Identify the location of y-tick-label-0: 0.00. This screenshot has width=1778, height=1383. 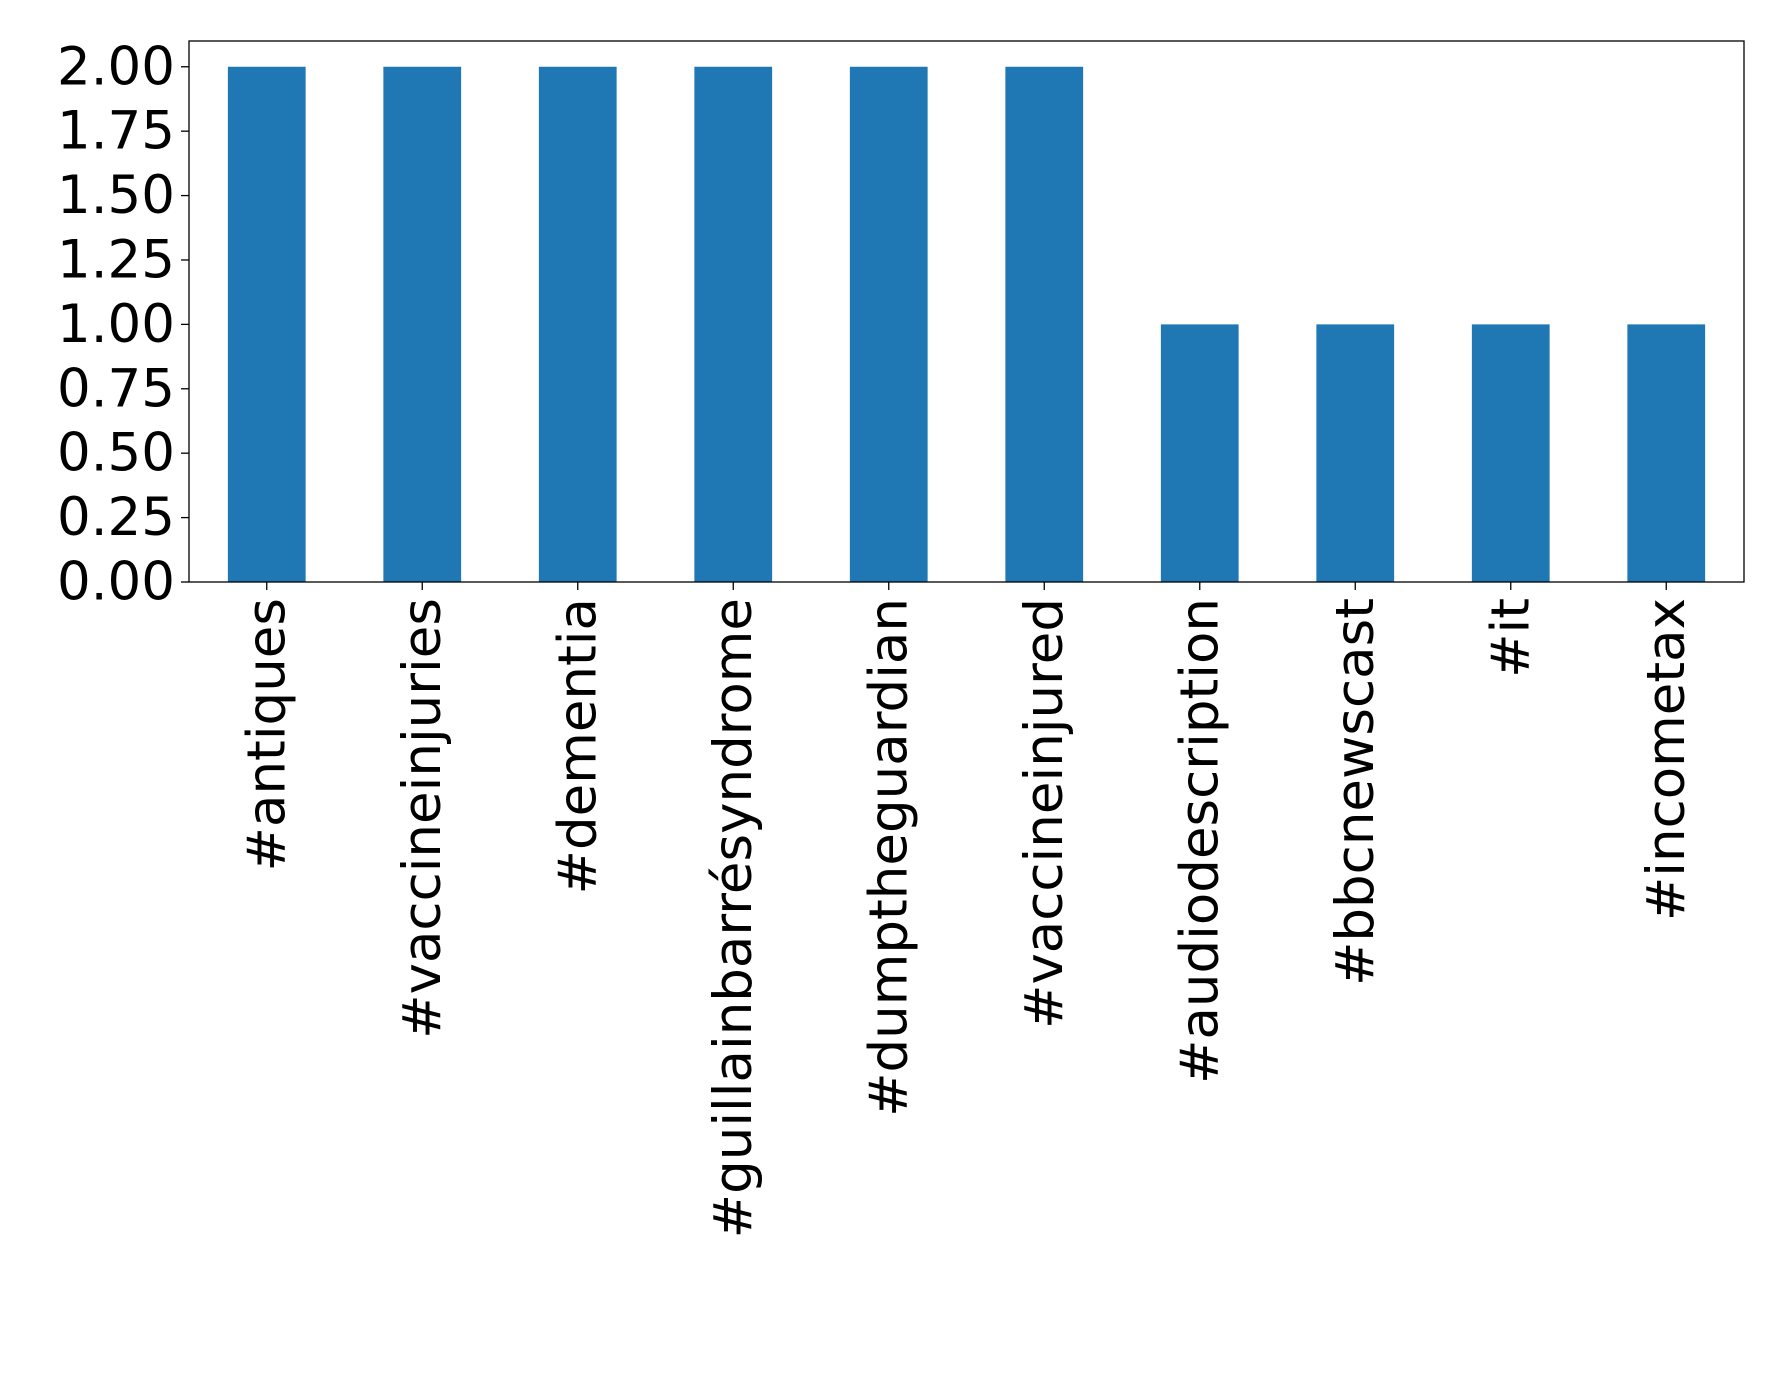
(116, 582).